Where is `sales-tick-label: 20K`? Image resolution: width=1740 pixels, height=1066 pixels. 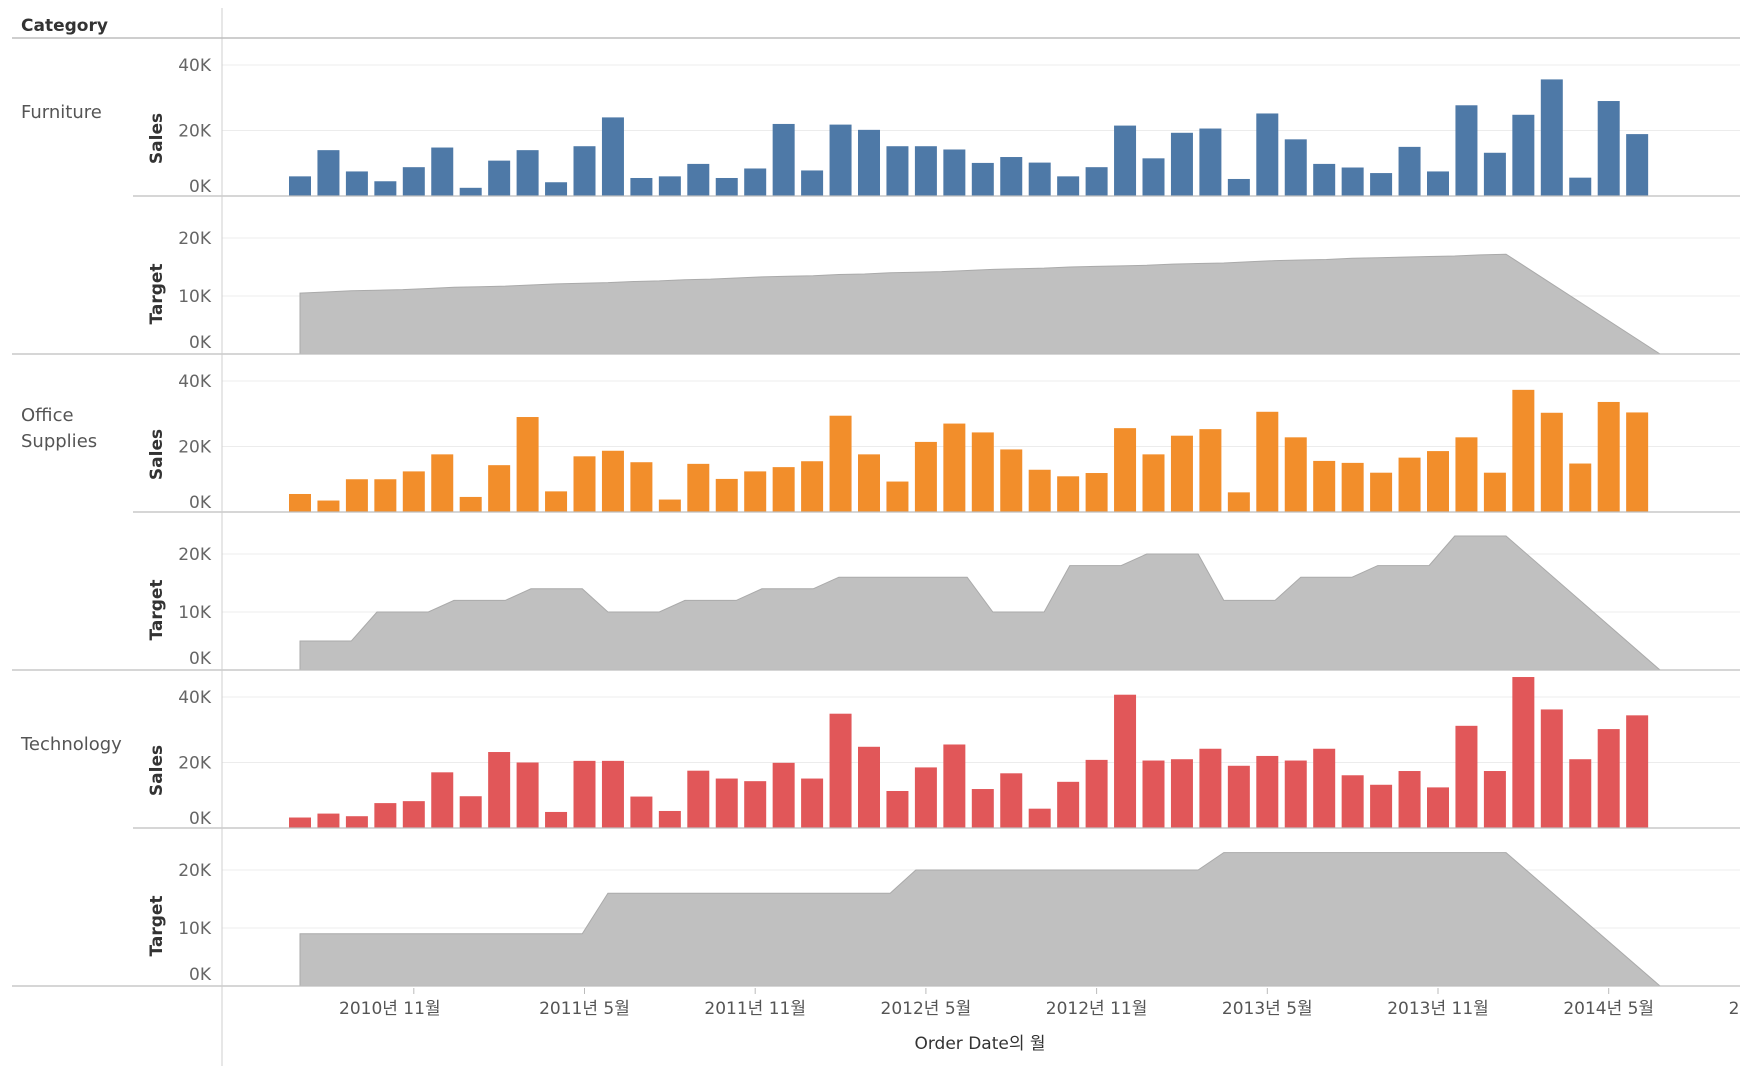 sales-tick-label: 20K is located at coordinates (195, 448).